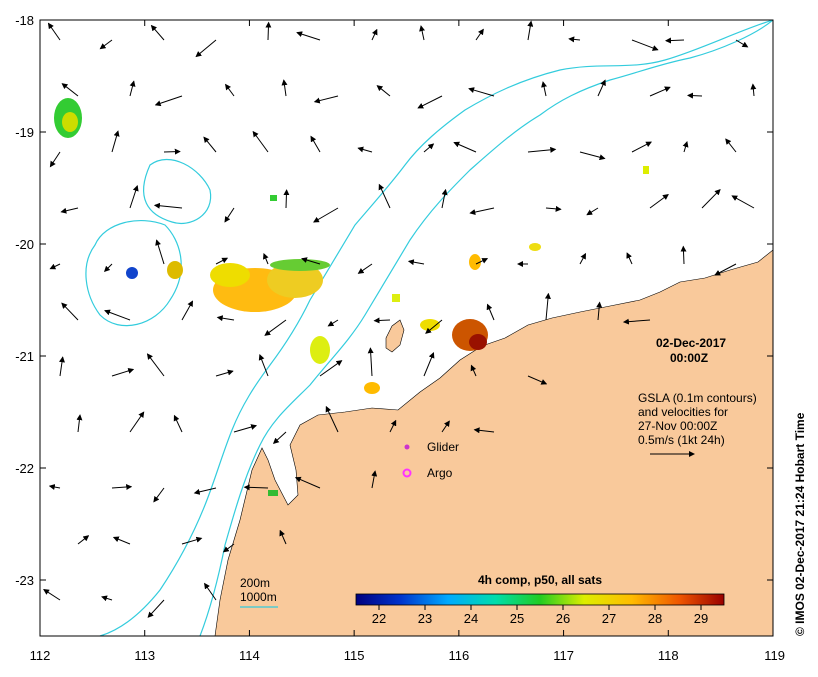  Describe the element at coordinates (540, 615) in the screenshot. I see `colorbar-ticks: 22 23 24 25 26 27 28 29` at that location.